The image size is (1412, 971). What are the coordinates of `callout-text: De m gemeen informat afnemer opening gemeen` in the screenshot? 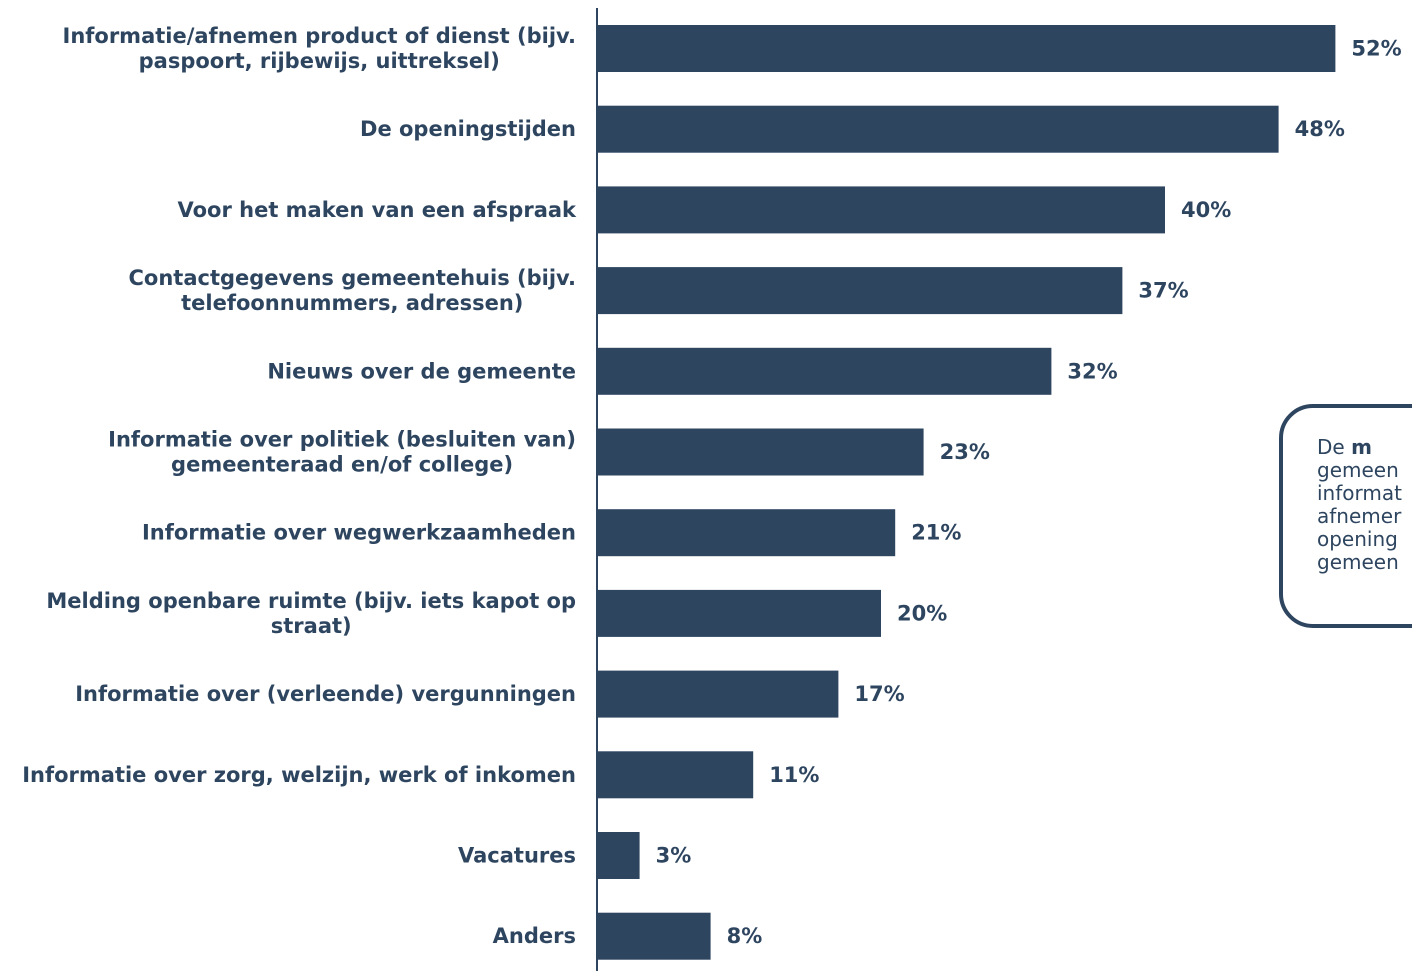 It's located at (1364, 505).